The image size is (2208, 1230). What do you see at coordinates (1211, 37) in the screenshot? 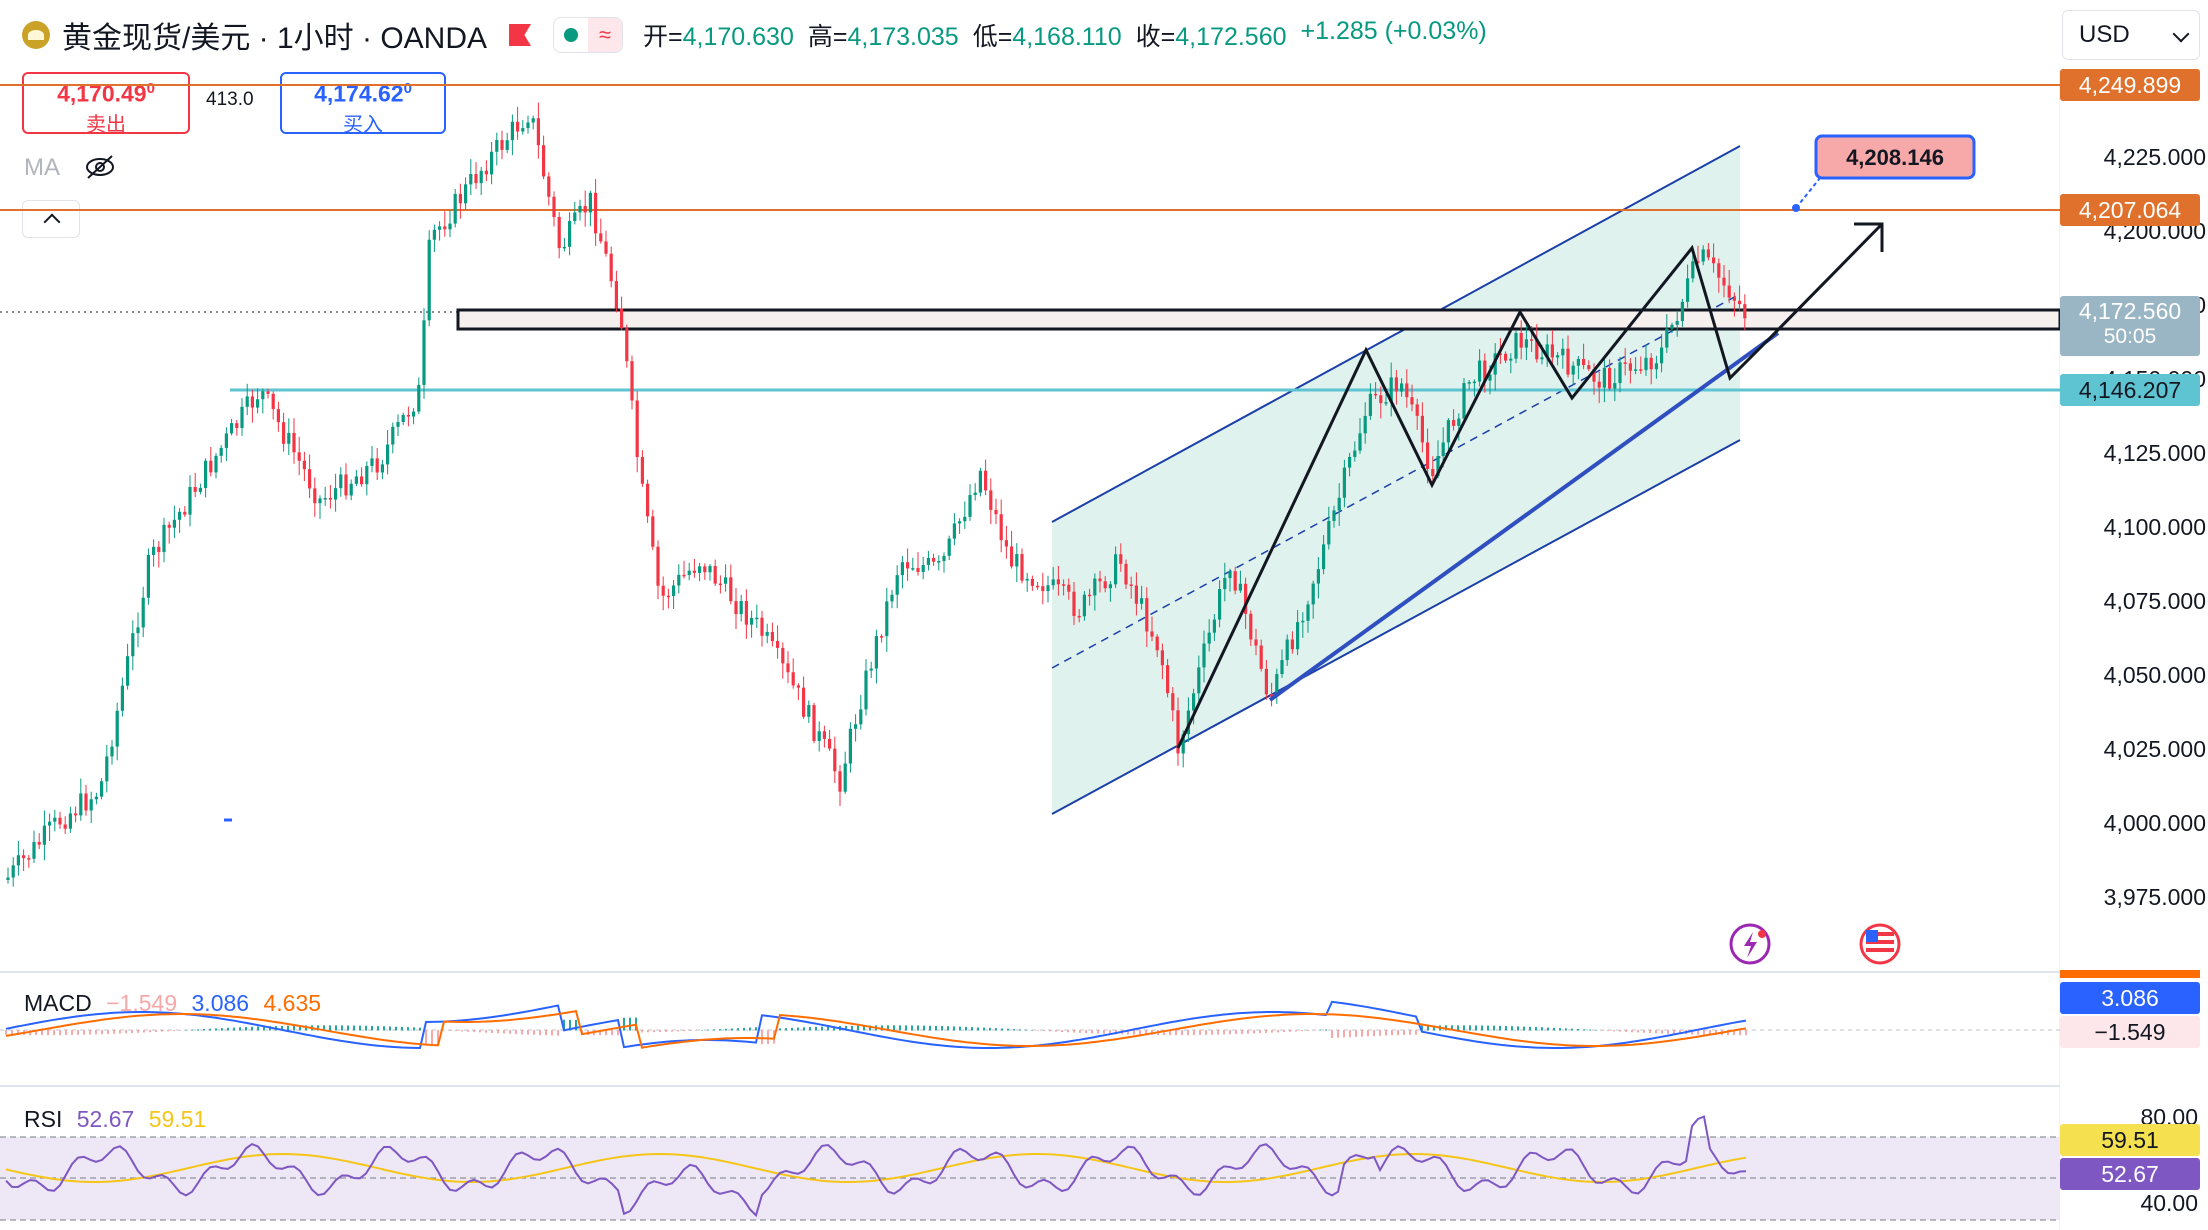
I see `ohlc-close: 收=4,172.560` at bounding box center [1211, 37].